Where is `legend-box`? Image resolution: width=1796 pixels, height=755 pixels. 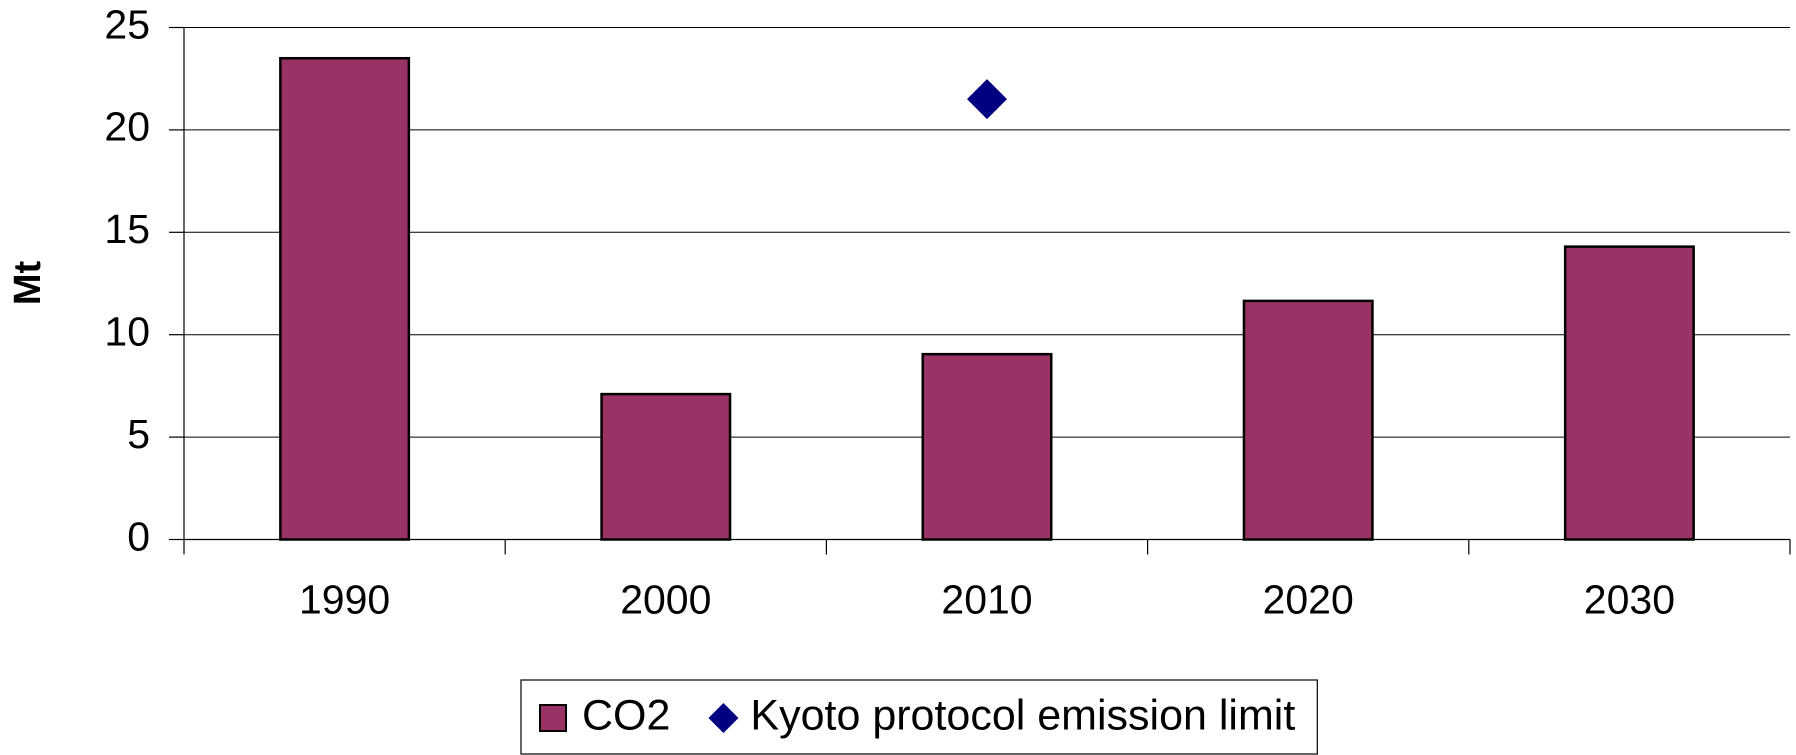
legend-box is located at coordinates (919, 717).